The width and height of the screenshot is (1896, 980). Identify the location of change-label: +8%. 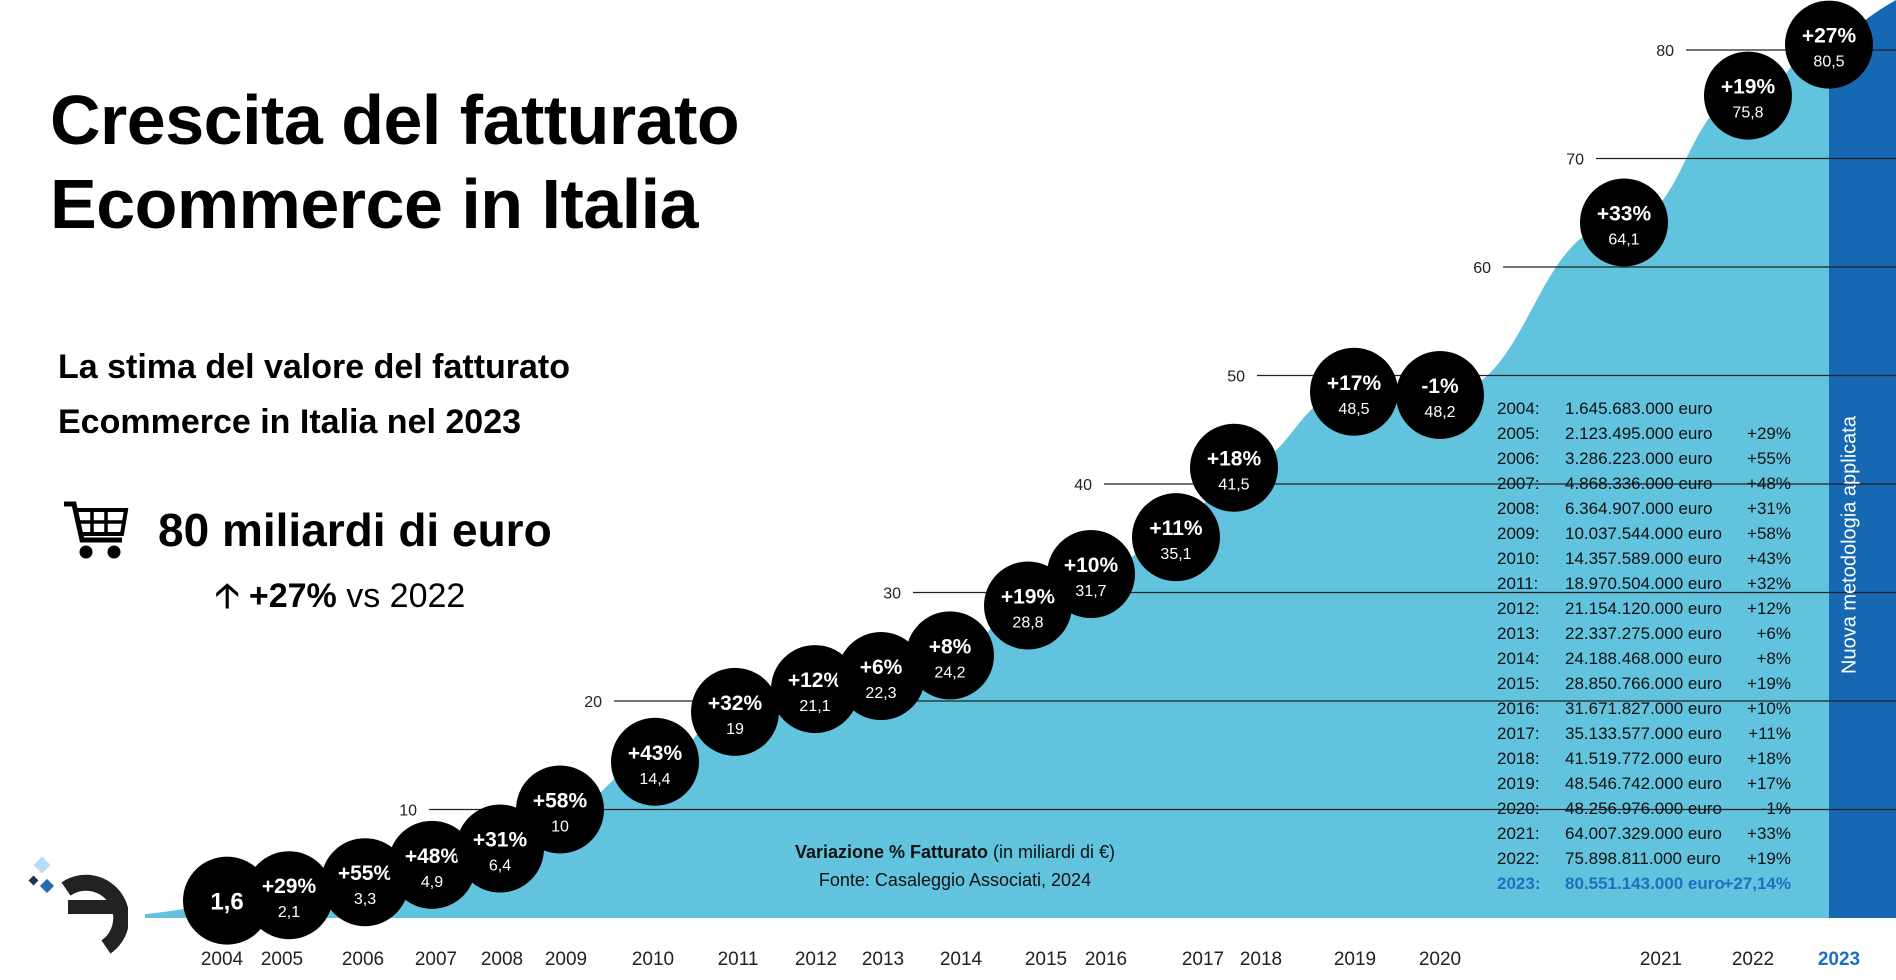
(950, 646).